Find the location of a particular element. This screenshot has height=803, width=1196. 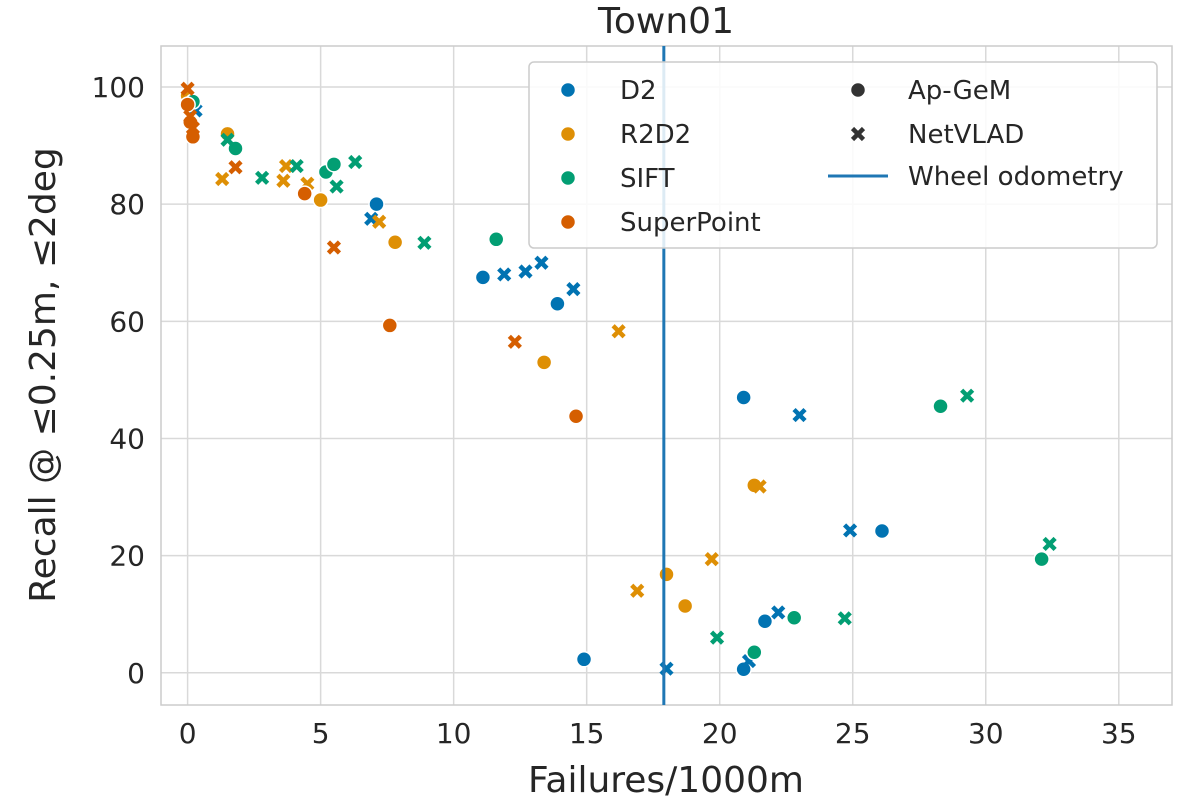

legend-reference-entry: Wheel odometry is located at coordinates (976, 177).